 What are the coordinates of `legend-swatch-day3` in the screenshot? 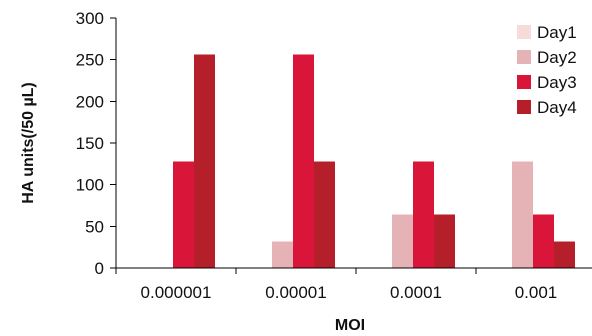 It's located at (524, 82).